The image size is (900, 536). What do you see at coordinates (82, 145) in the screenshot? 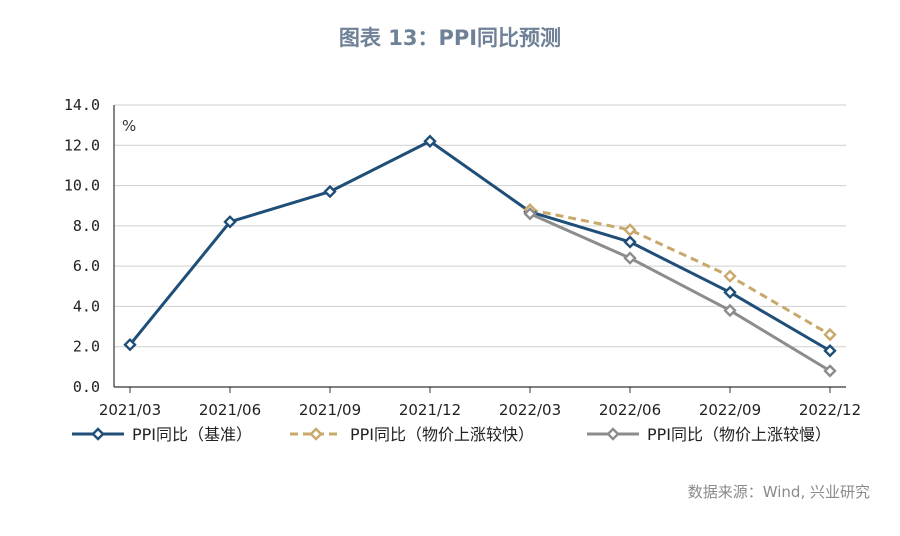
I see `y-tick-label-6: 12.0` at bounding box center [82, 145].